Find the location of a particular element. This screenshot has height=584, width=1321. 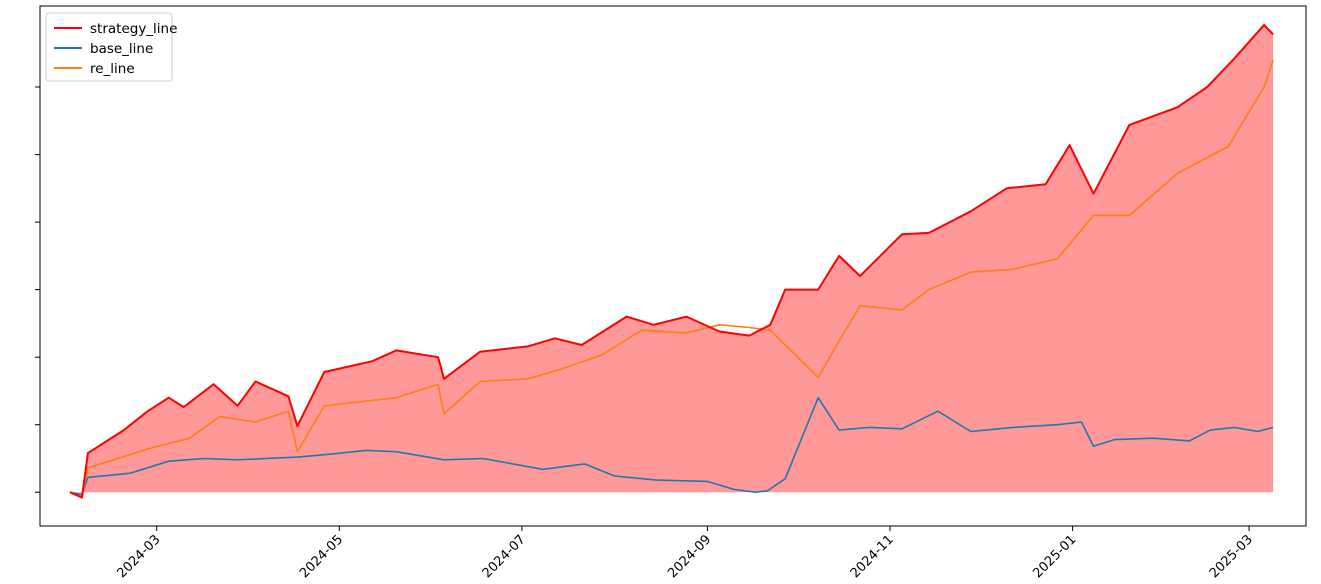

legend: strategy_line base_line re_line is located at coordinates (111, 47).